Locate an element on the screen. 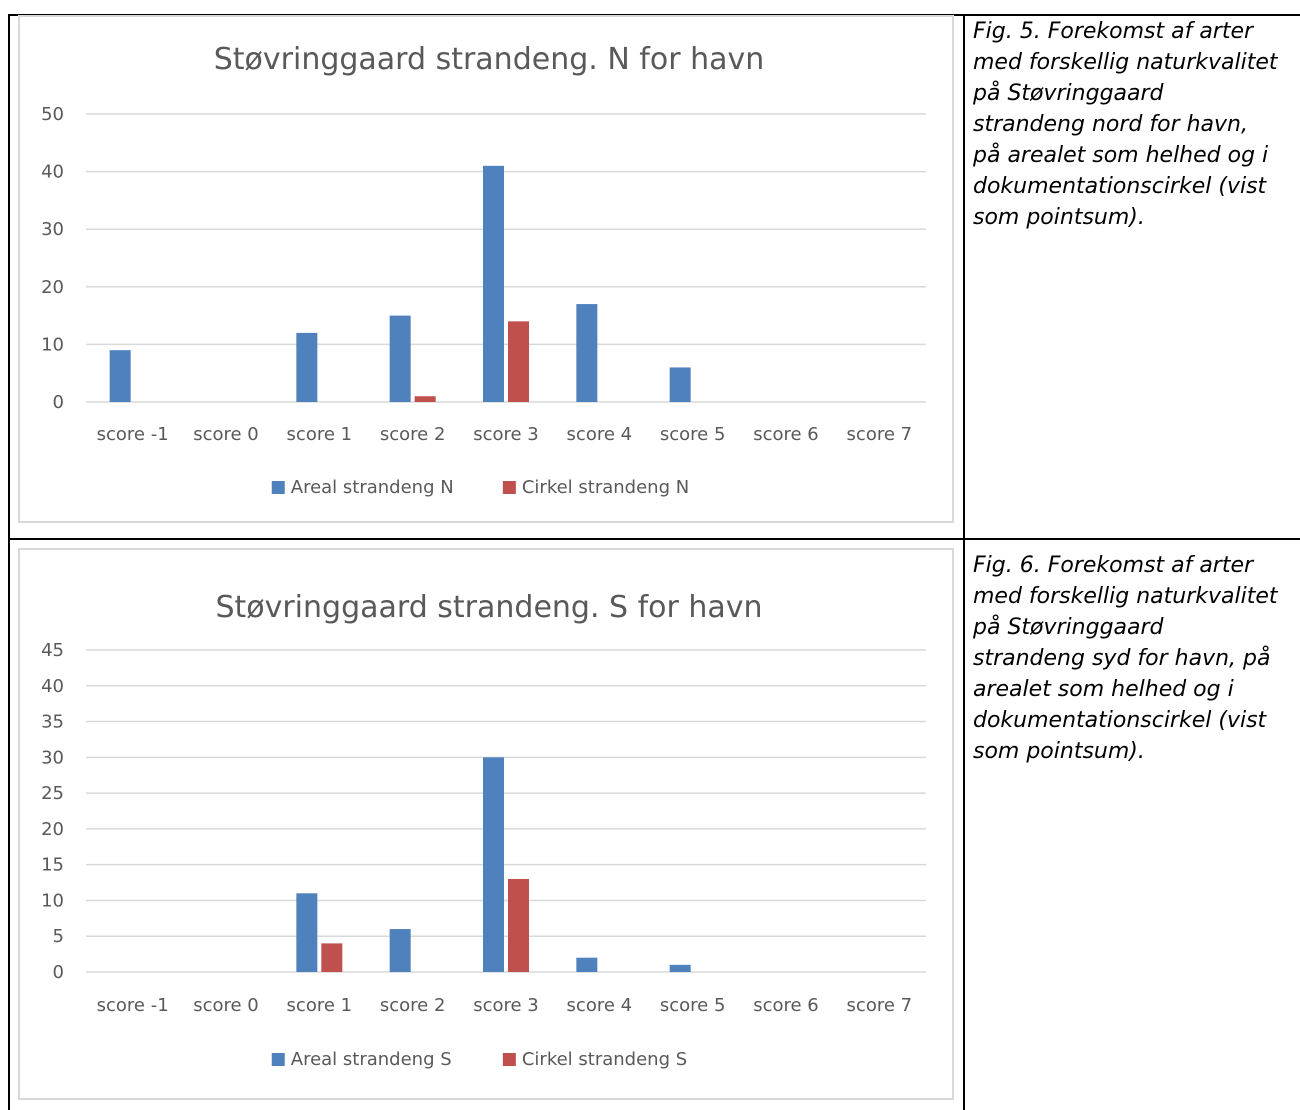 The width and height of the screenshot is (1300, 1110). bar-areal-strandeng-n-score5 is located at coordinates (680, 384).